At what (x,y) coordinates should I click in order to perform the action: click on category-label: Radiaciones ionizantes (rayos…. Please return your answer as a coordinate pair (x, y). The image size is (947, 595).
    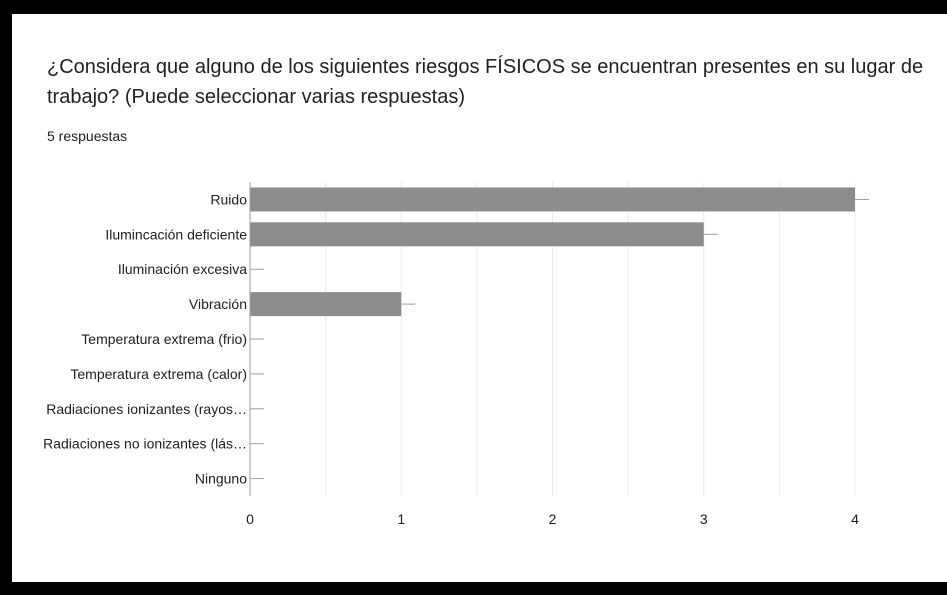
    Looking at the image, I should click on (146, 409).